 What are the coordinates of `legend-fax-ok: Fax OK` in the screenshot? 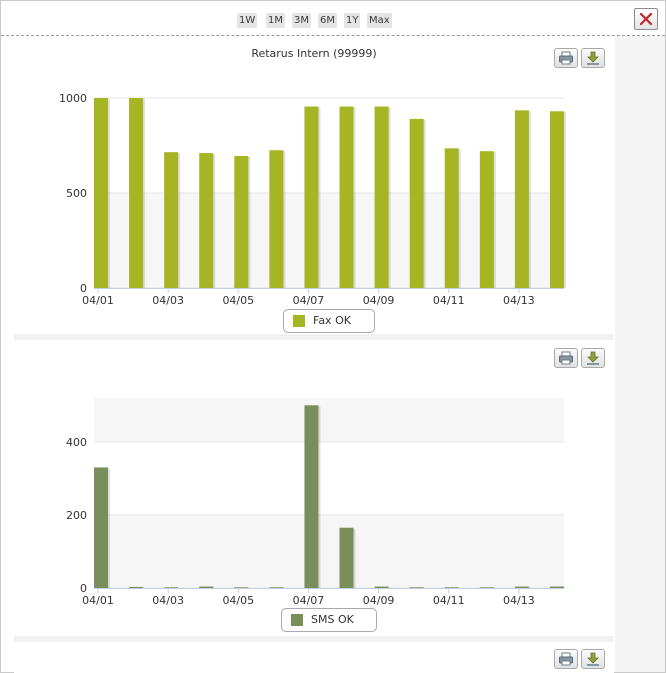 It's located at (329, 321).